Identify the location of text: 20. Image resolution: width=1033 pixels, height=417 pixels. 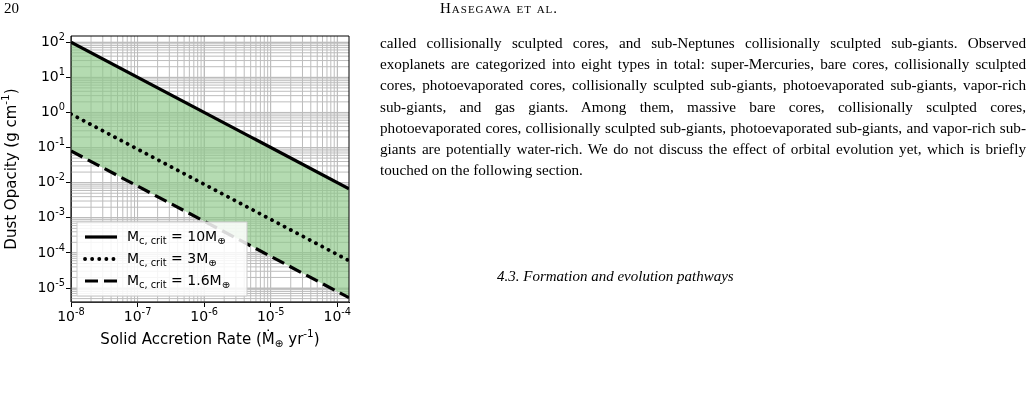
(11, 8).